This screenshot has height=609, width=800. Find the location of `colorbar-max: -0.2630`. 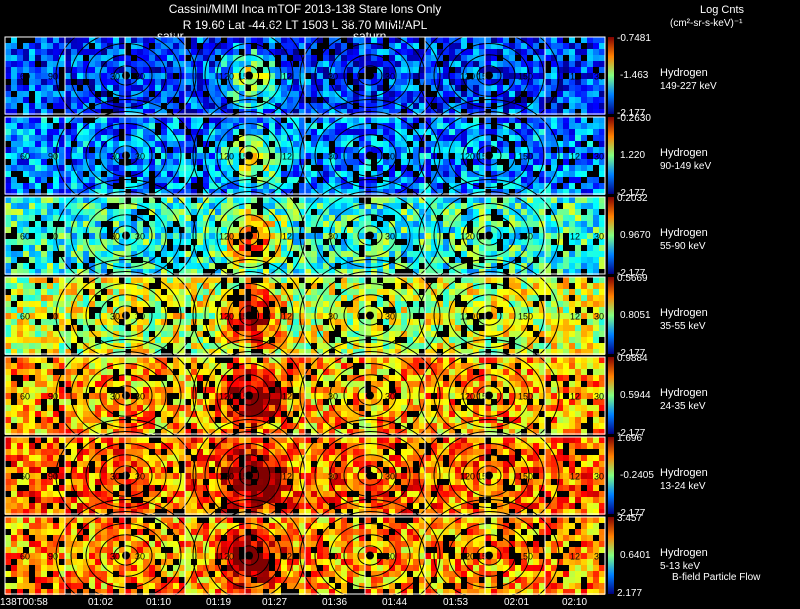

colorbar-max: -0.2630 is located at coordinates (634, 118).